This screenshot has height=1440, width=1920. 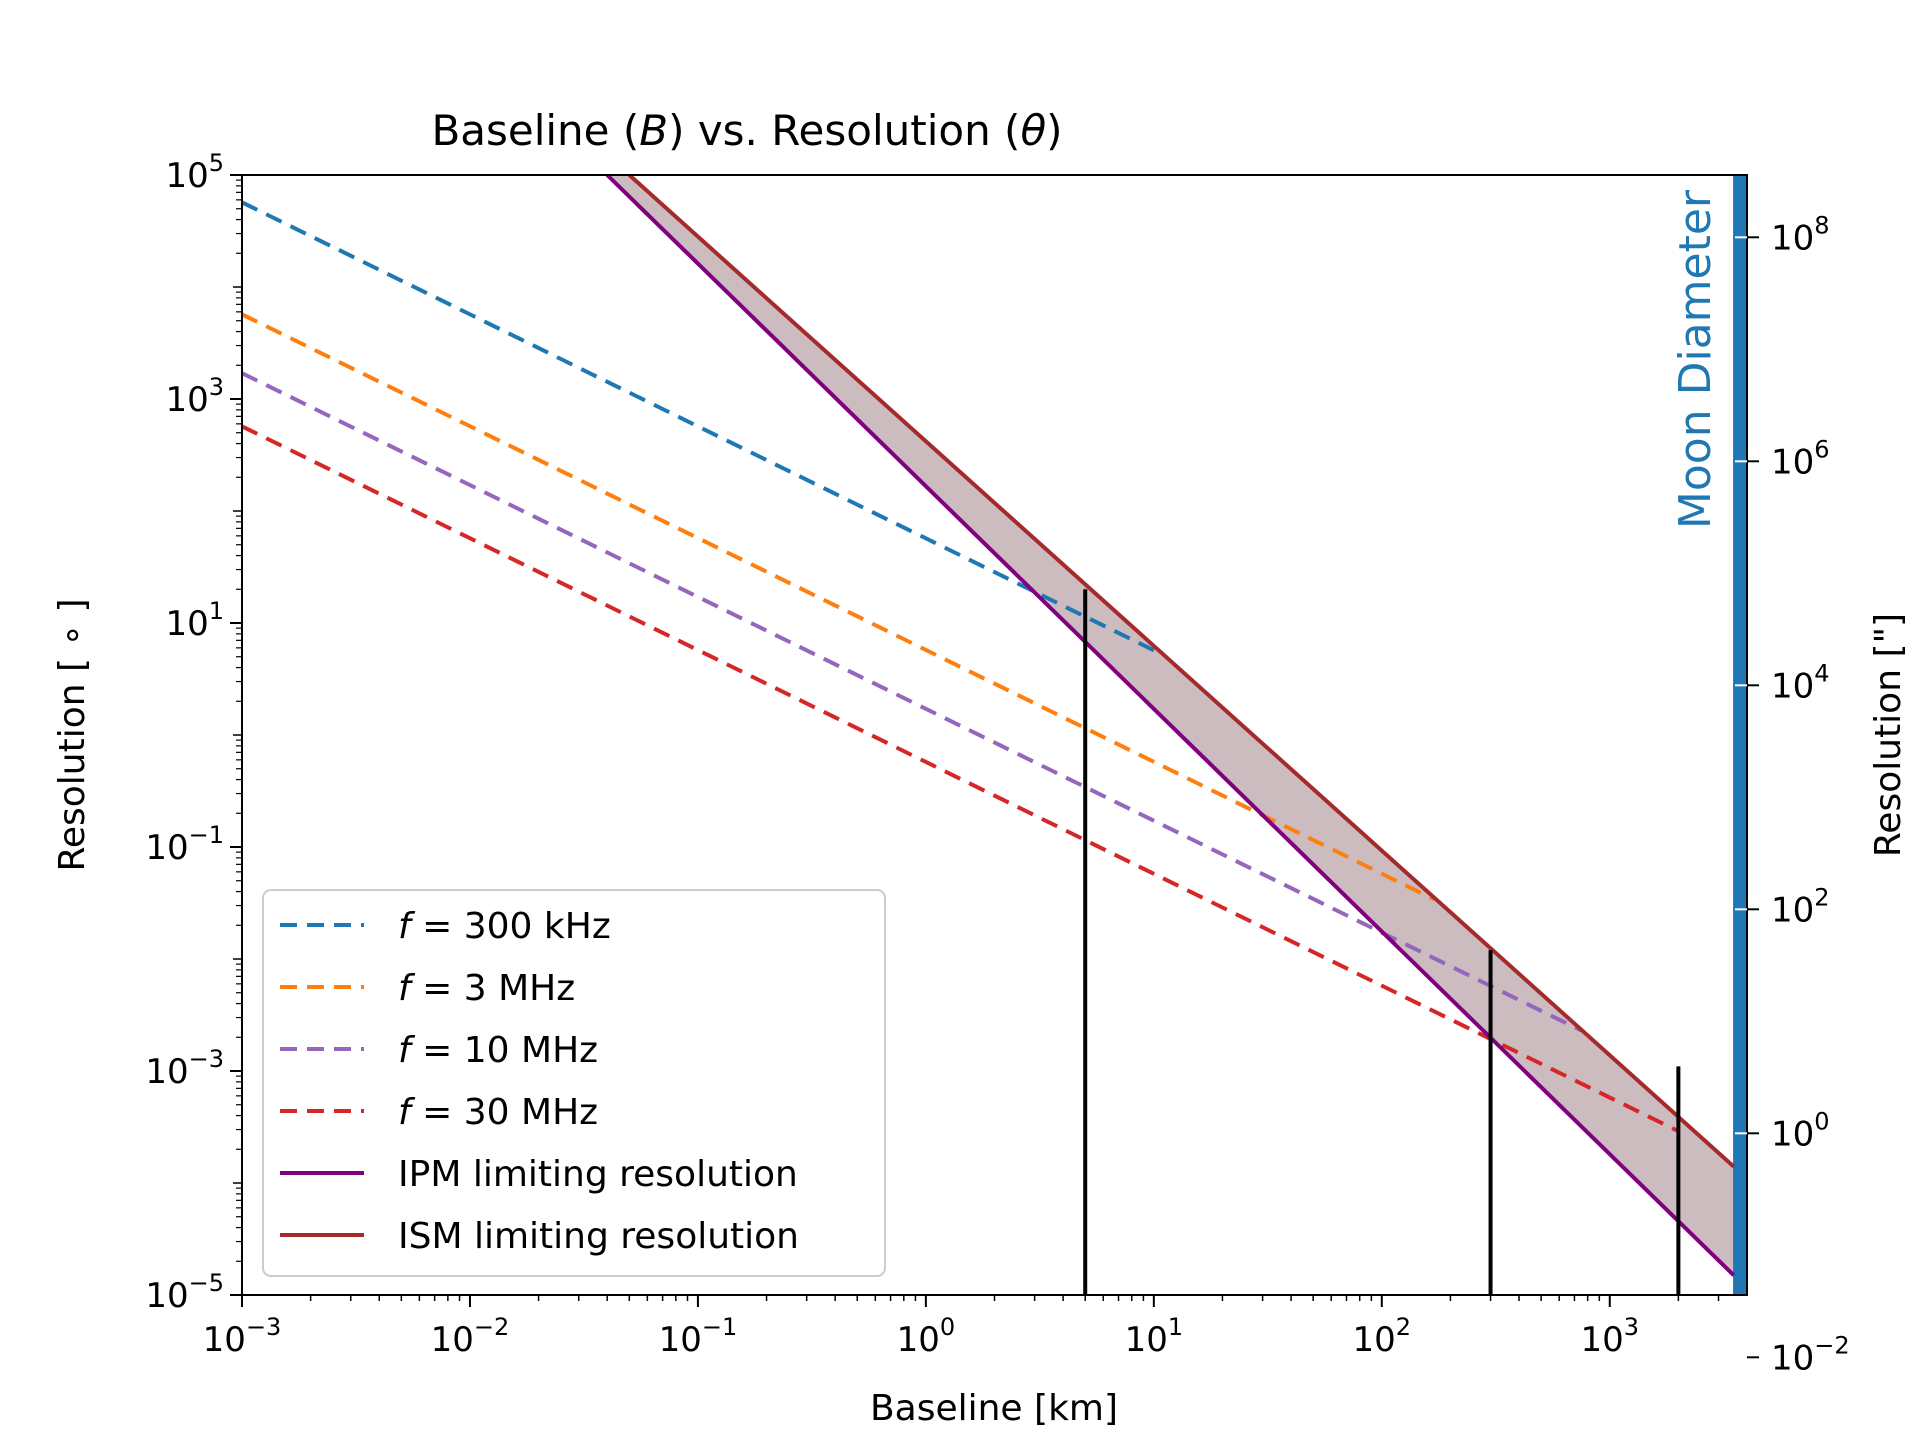 I want to click on legend-label-3: f = 30 MHz, so click(x=498, y=1112).